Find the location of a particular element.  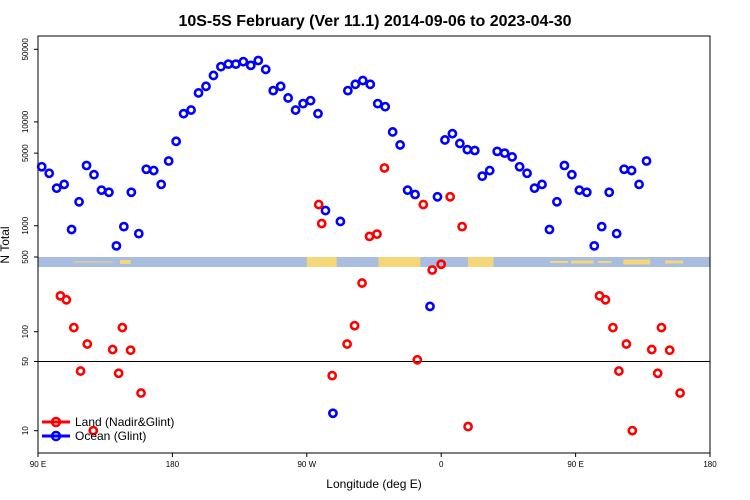

legend-land-marker is located at coordinates (56, 422).